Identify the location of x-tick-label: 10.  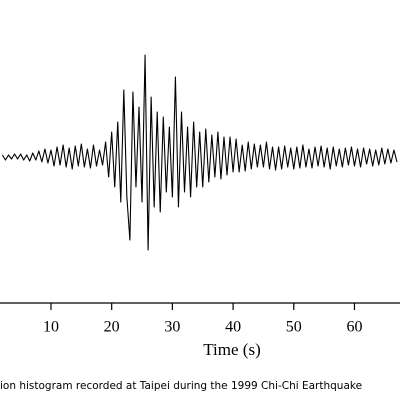
(51, 327).